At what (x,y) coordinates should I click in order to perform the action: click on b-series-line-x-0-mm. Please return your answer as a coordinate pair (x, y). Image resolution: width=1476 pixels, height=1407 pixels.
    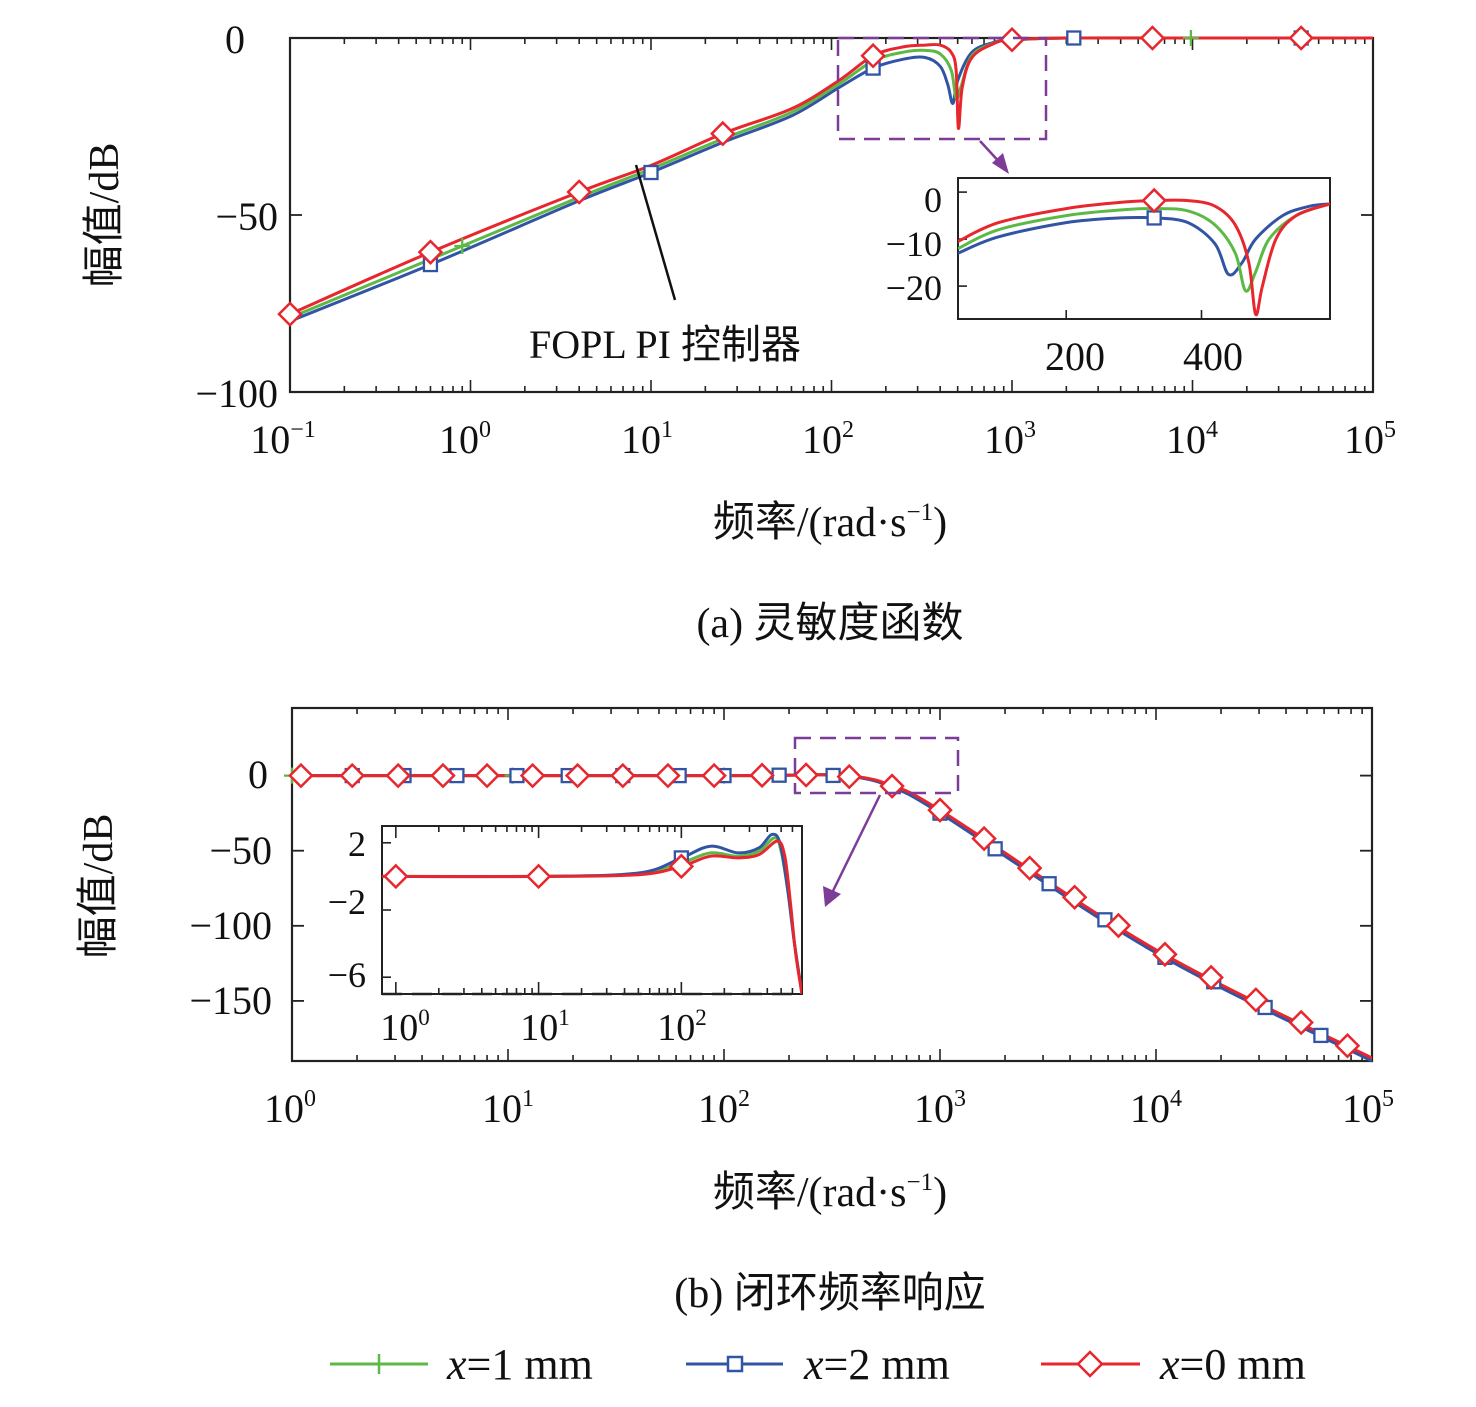
    Looking at the image, I should click on (832, 916).